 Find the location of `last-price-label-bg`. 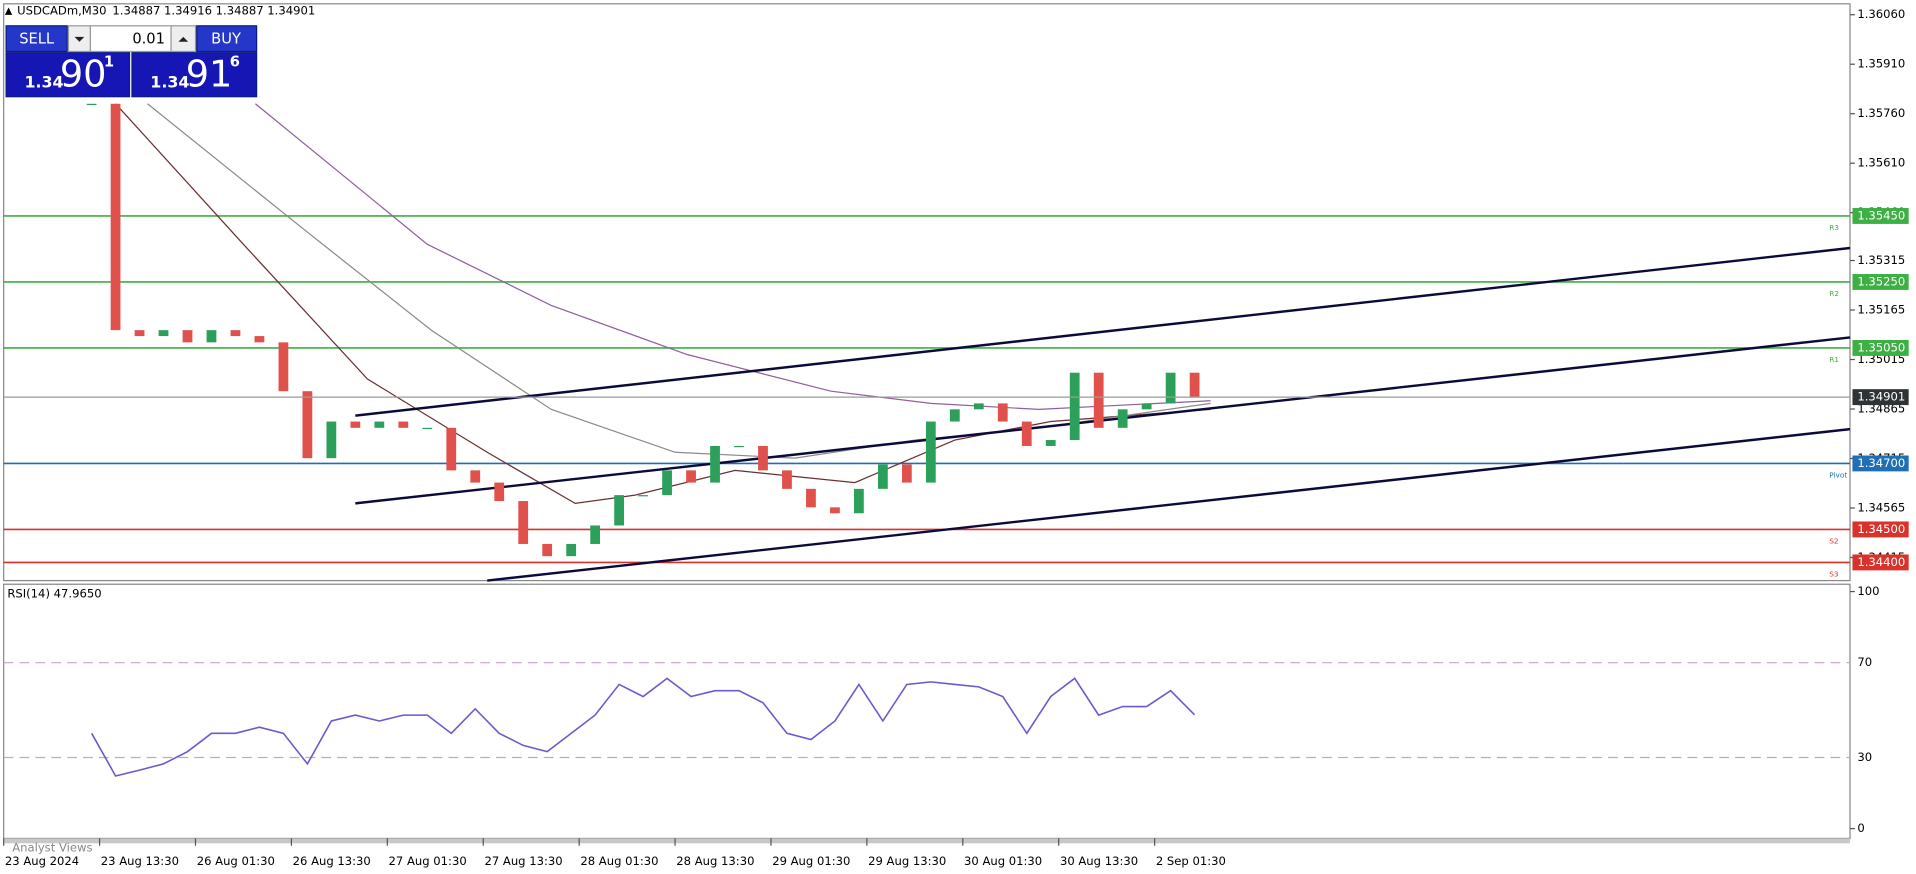

last-price-label-bg is located at coordinates (1880, 397).